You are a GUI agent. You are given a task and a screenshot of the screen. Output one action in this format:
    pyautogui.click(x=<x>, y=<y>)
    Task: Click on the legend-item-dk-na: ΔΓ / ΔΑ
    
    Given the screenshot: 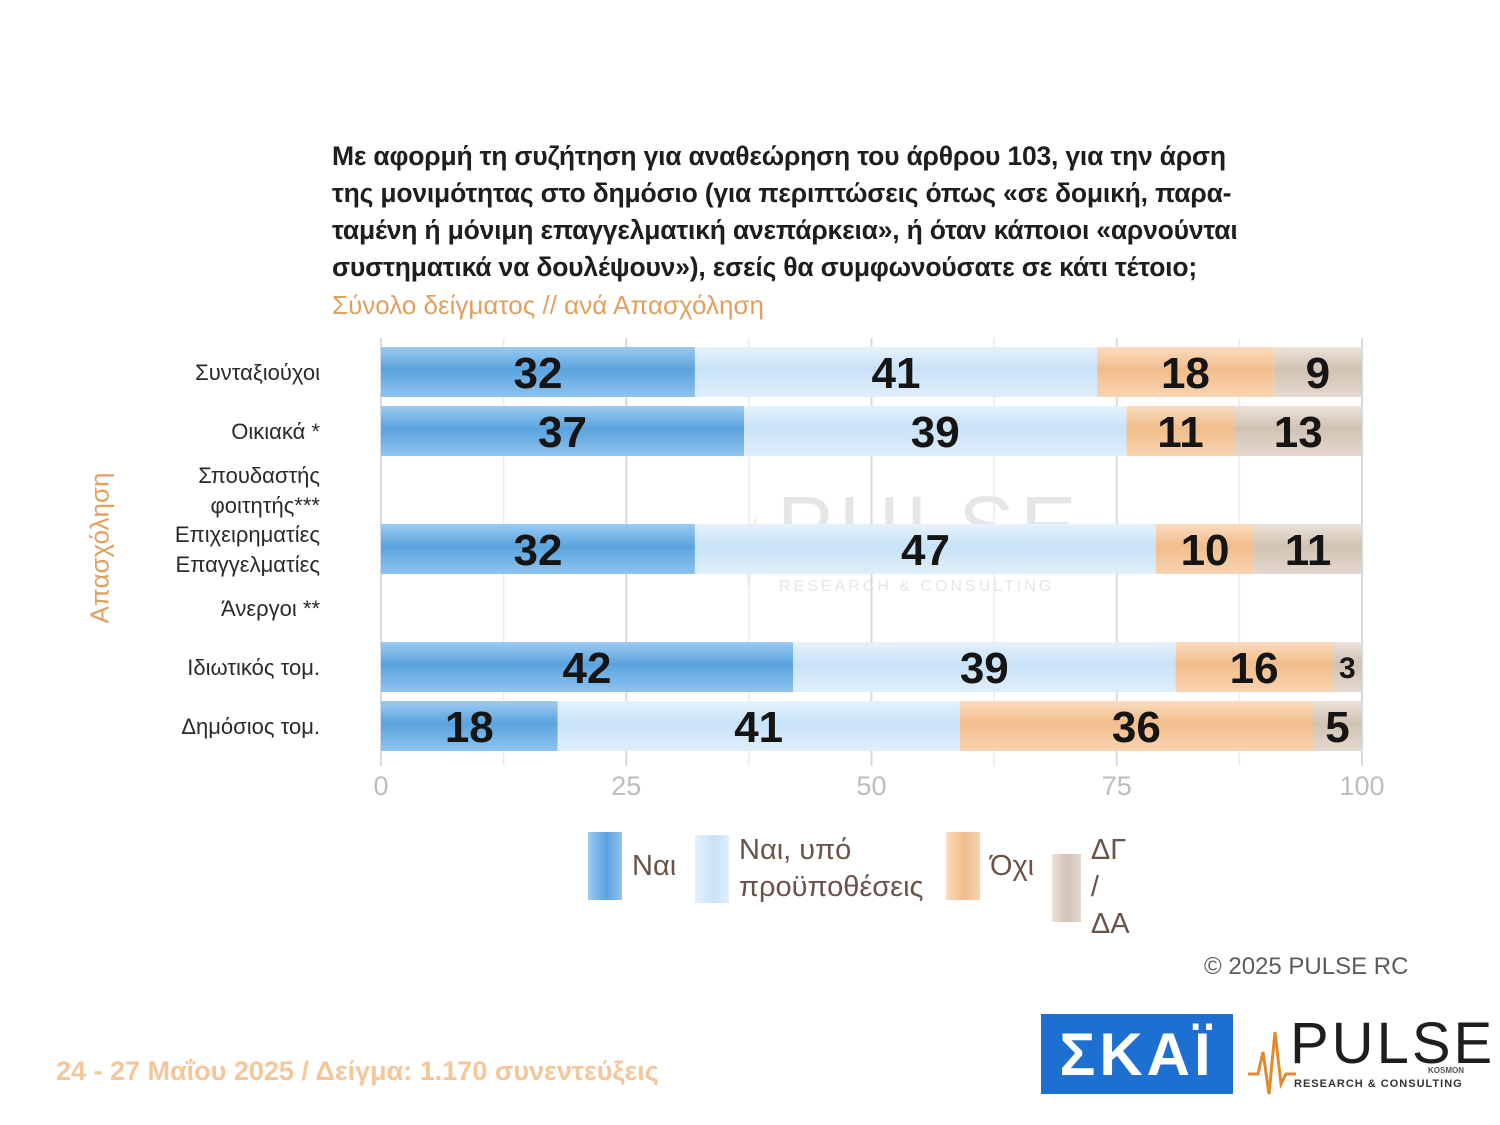 What is the action you would take?
    pyautogui.click(x=1093, y=887)
    